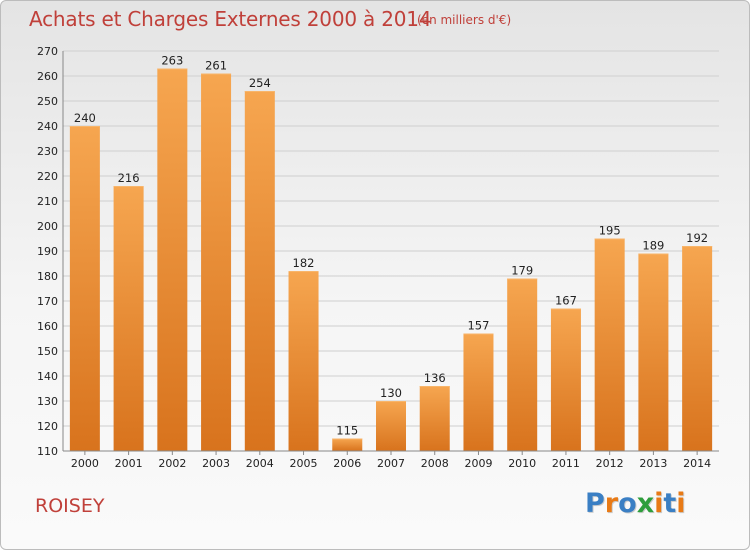  Describe the element at coordinates (347, 444) in the screenshot. I see `bar-2006` at that location.